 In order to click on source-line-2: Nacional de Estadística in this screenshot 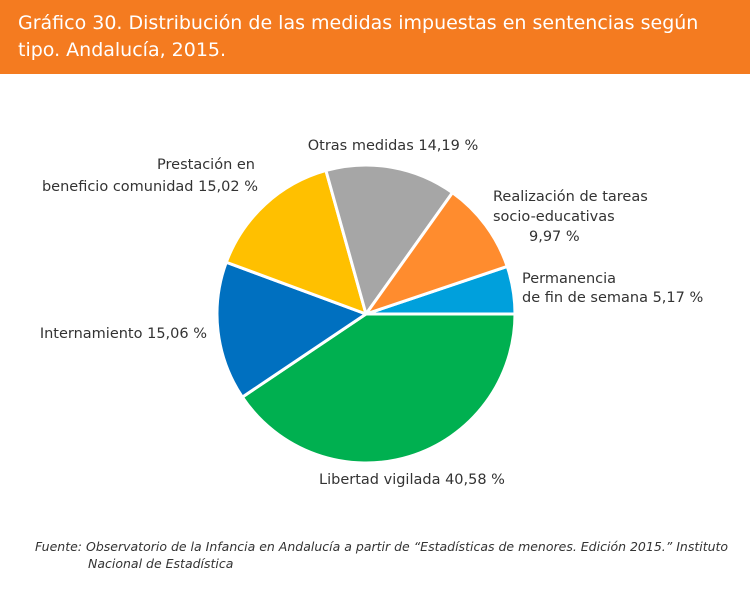, I will do `click(161, 563)`.